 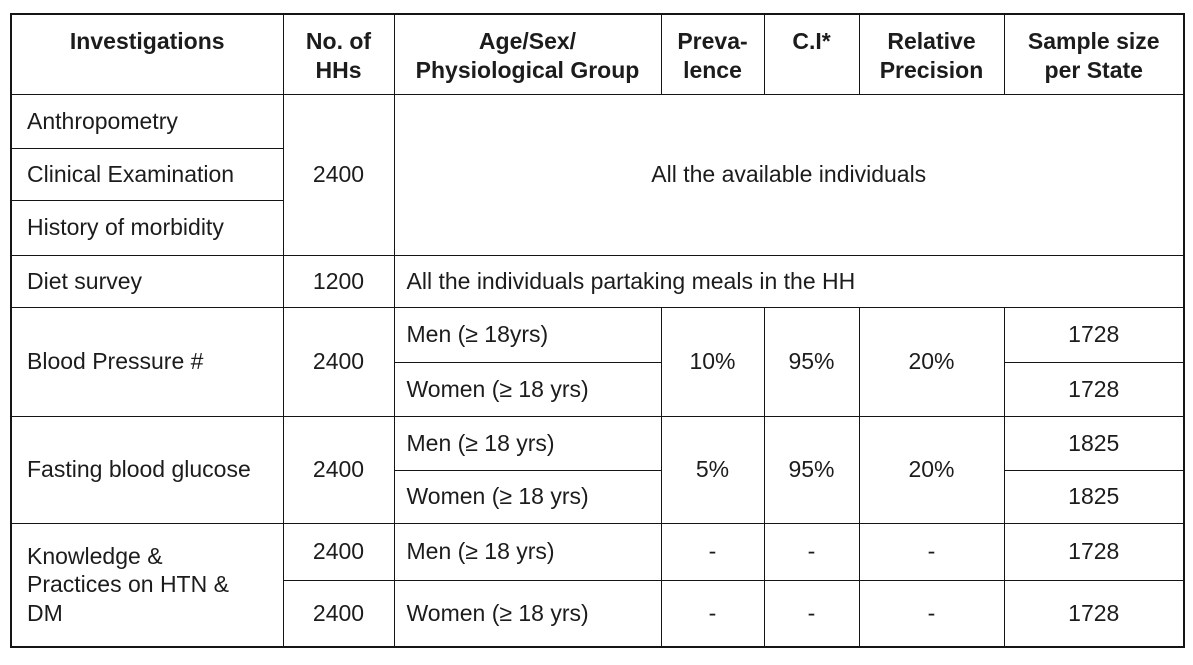 I want to click on hhs-anthropometry-group: 2400, so click(x=338, y=174).